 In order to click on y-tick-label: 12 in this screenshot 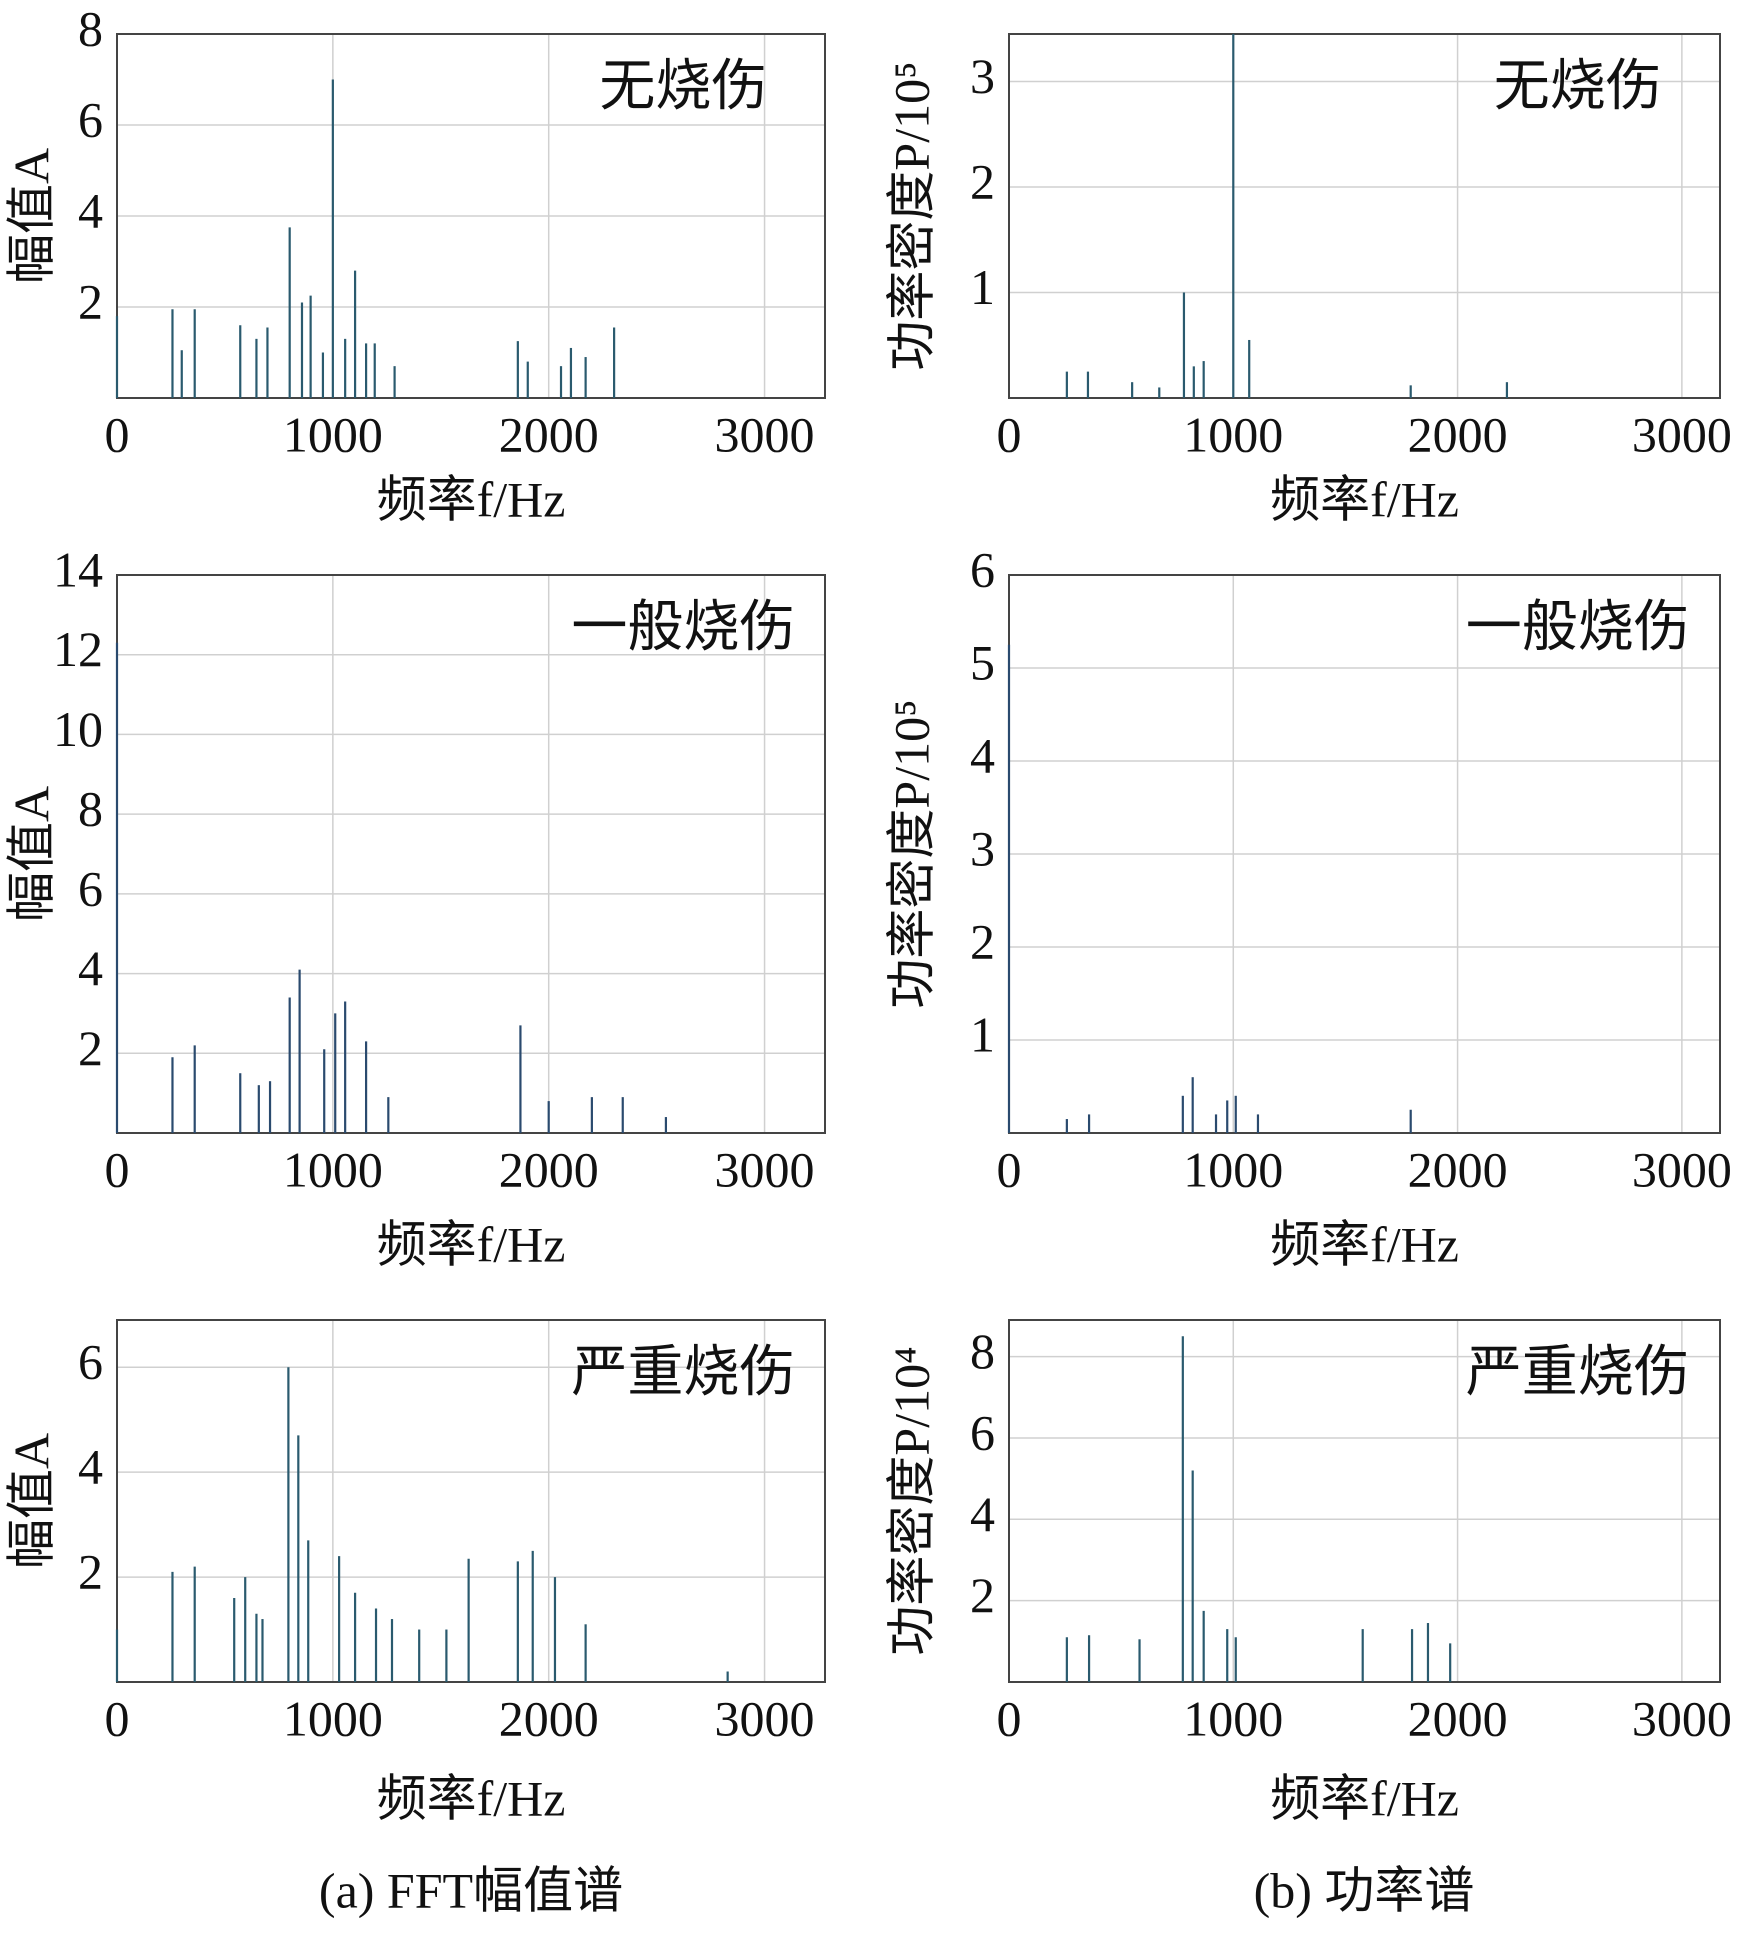, I will do `click(78, 649)`.